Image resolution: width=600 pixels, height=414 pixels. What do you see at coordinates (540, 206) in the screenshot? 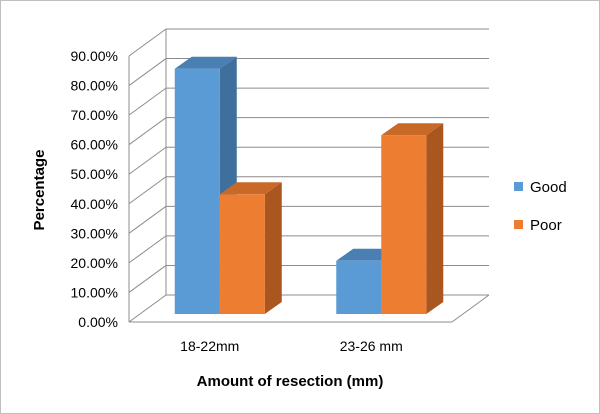
I see `legend: Good Poor` at bounding box center [540, 206].